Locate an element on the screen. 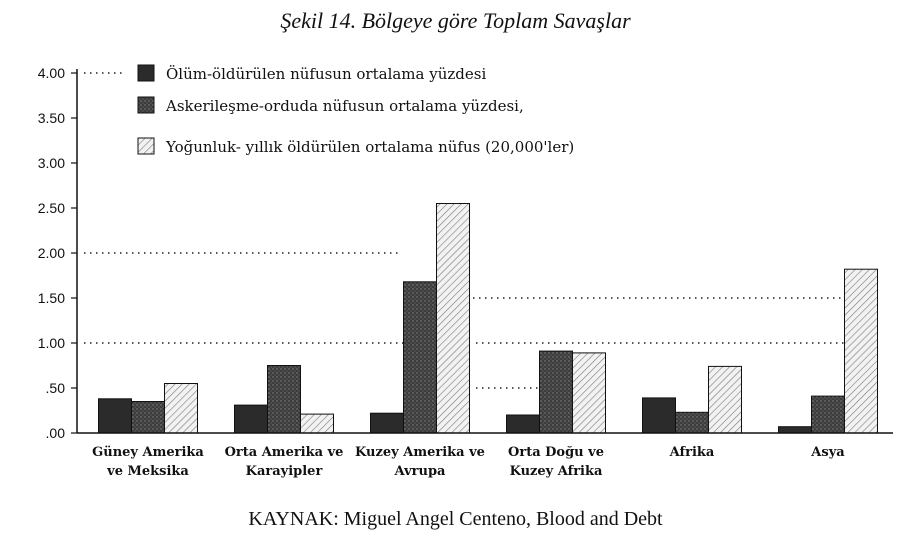 The height and width of the screenshot is (550, 911). category-label: Orta Amerika ve is located at coordinates (284, 452).